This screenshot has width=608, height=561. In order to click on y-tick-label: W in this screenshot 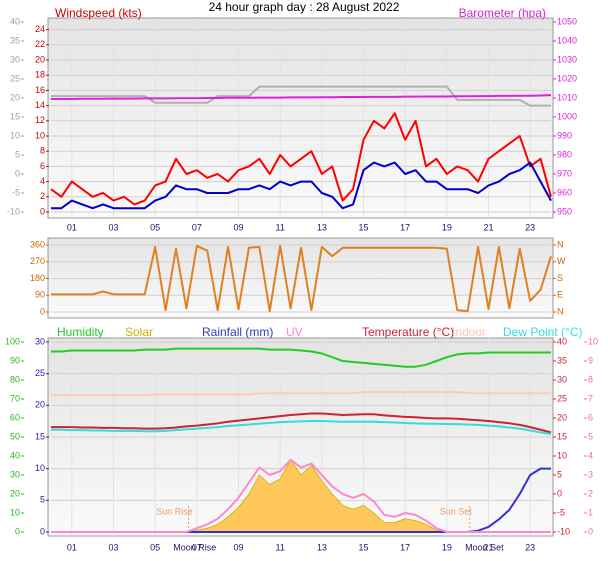, I will do `click(561, 261)`.